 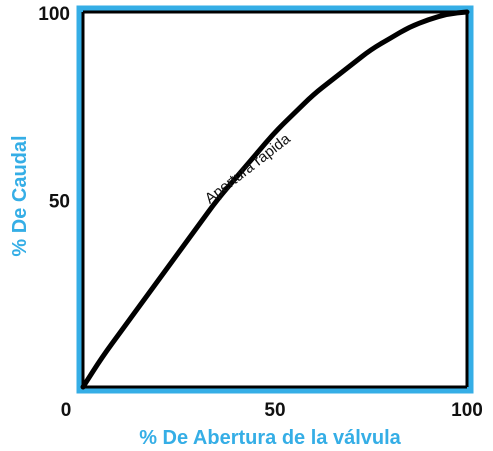 What do you see at coordinates (20, 195) in the screenshot?
I see `y-axis-title: % De Caudal` at bounding box center [20, 195].